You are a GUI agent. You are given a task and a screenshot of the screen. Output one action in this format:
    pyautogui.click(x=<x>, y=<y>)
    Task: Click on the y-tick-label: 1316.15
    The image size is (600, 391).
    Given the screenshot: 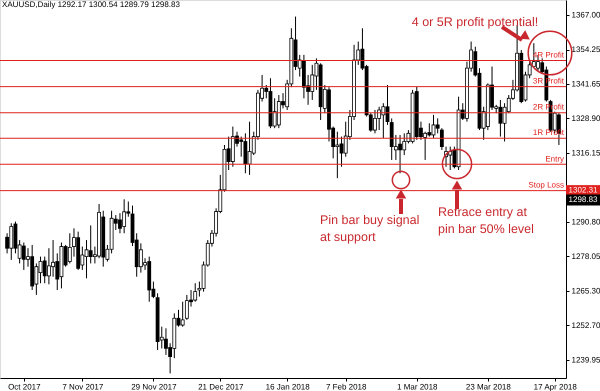 What is the action you would take?
    pyautogui.click(x=586, y=153)
    